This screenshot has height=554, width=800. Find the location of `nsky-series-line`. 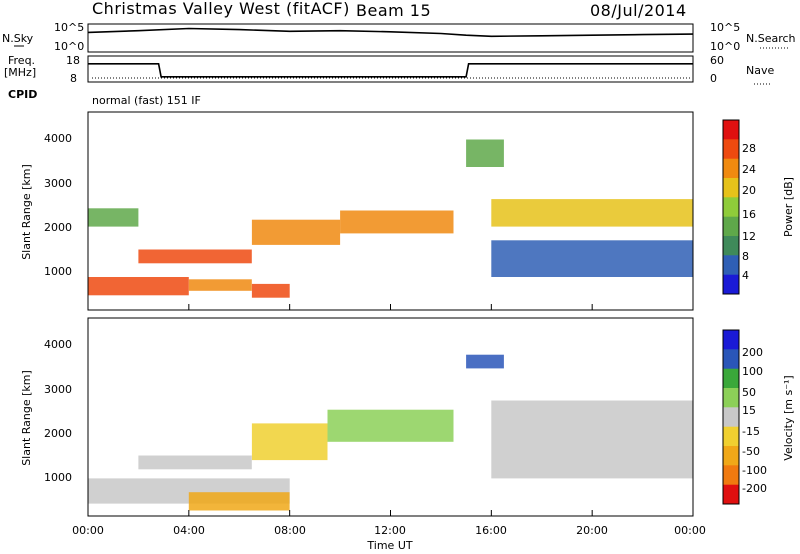

nsky-series-line is located at coordinates (390, 32).